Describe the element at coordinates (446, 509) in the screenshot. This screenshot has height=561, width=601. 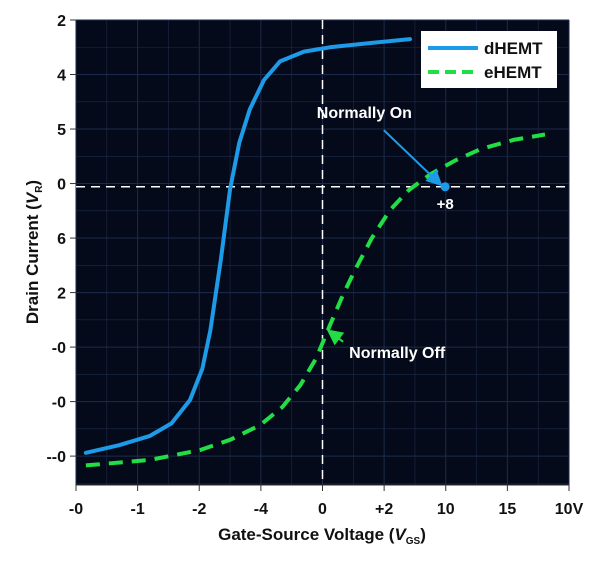
I see `x-tick-label: 10` at that location.